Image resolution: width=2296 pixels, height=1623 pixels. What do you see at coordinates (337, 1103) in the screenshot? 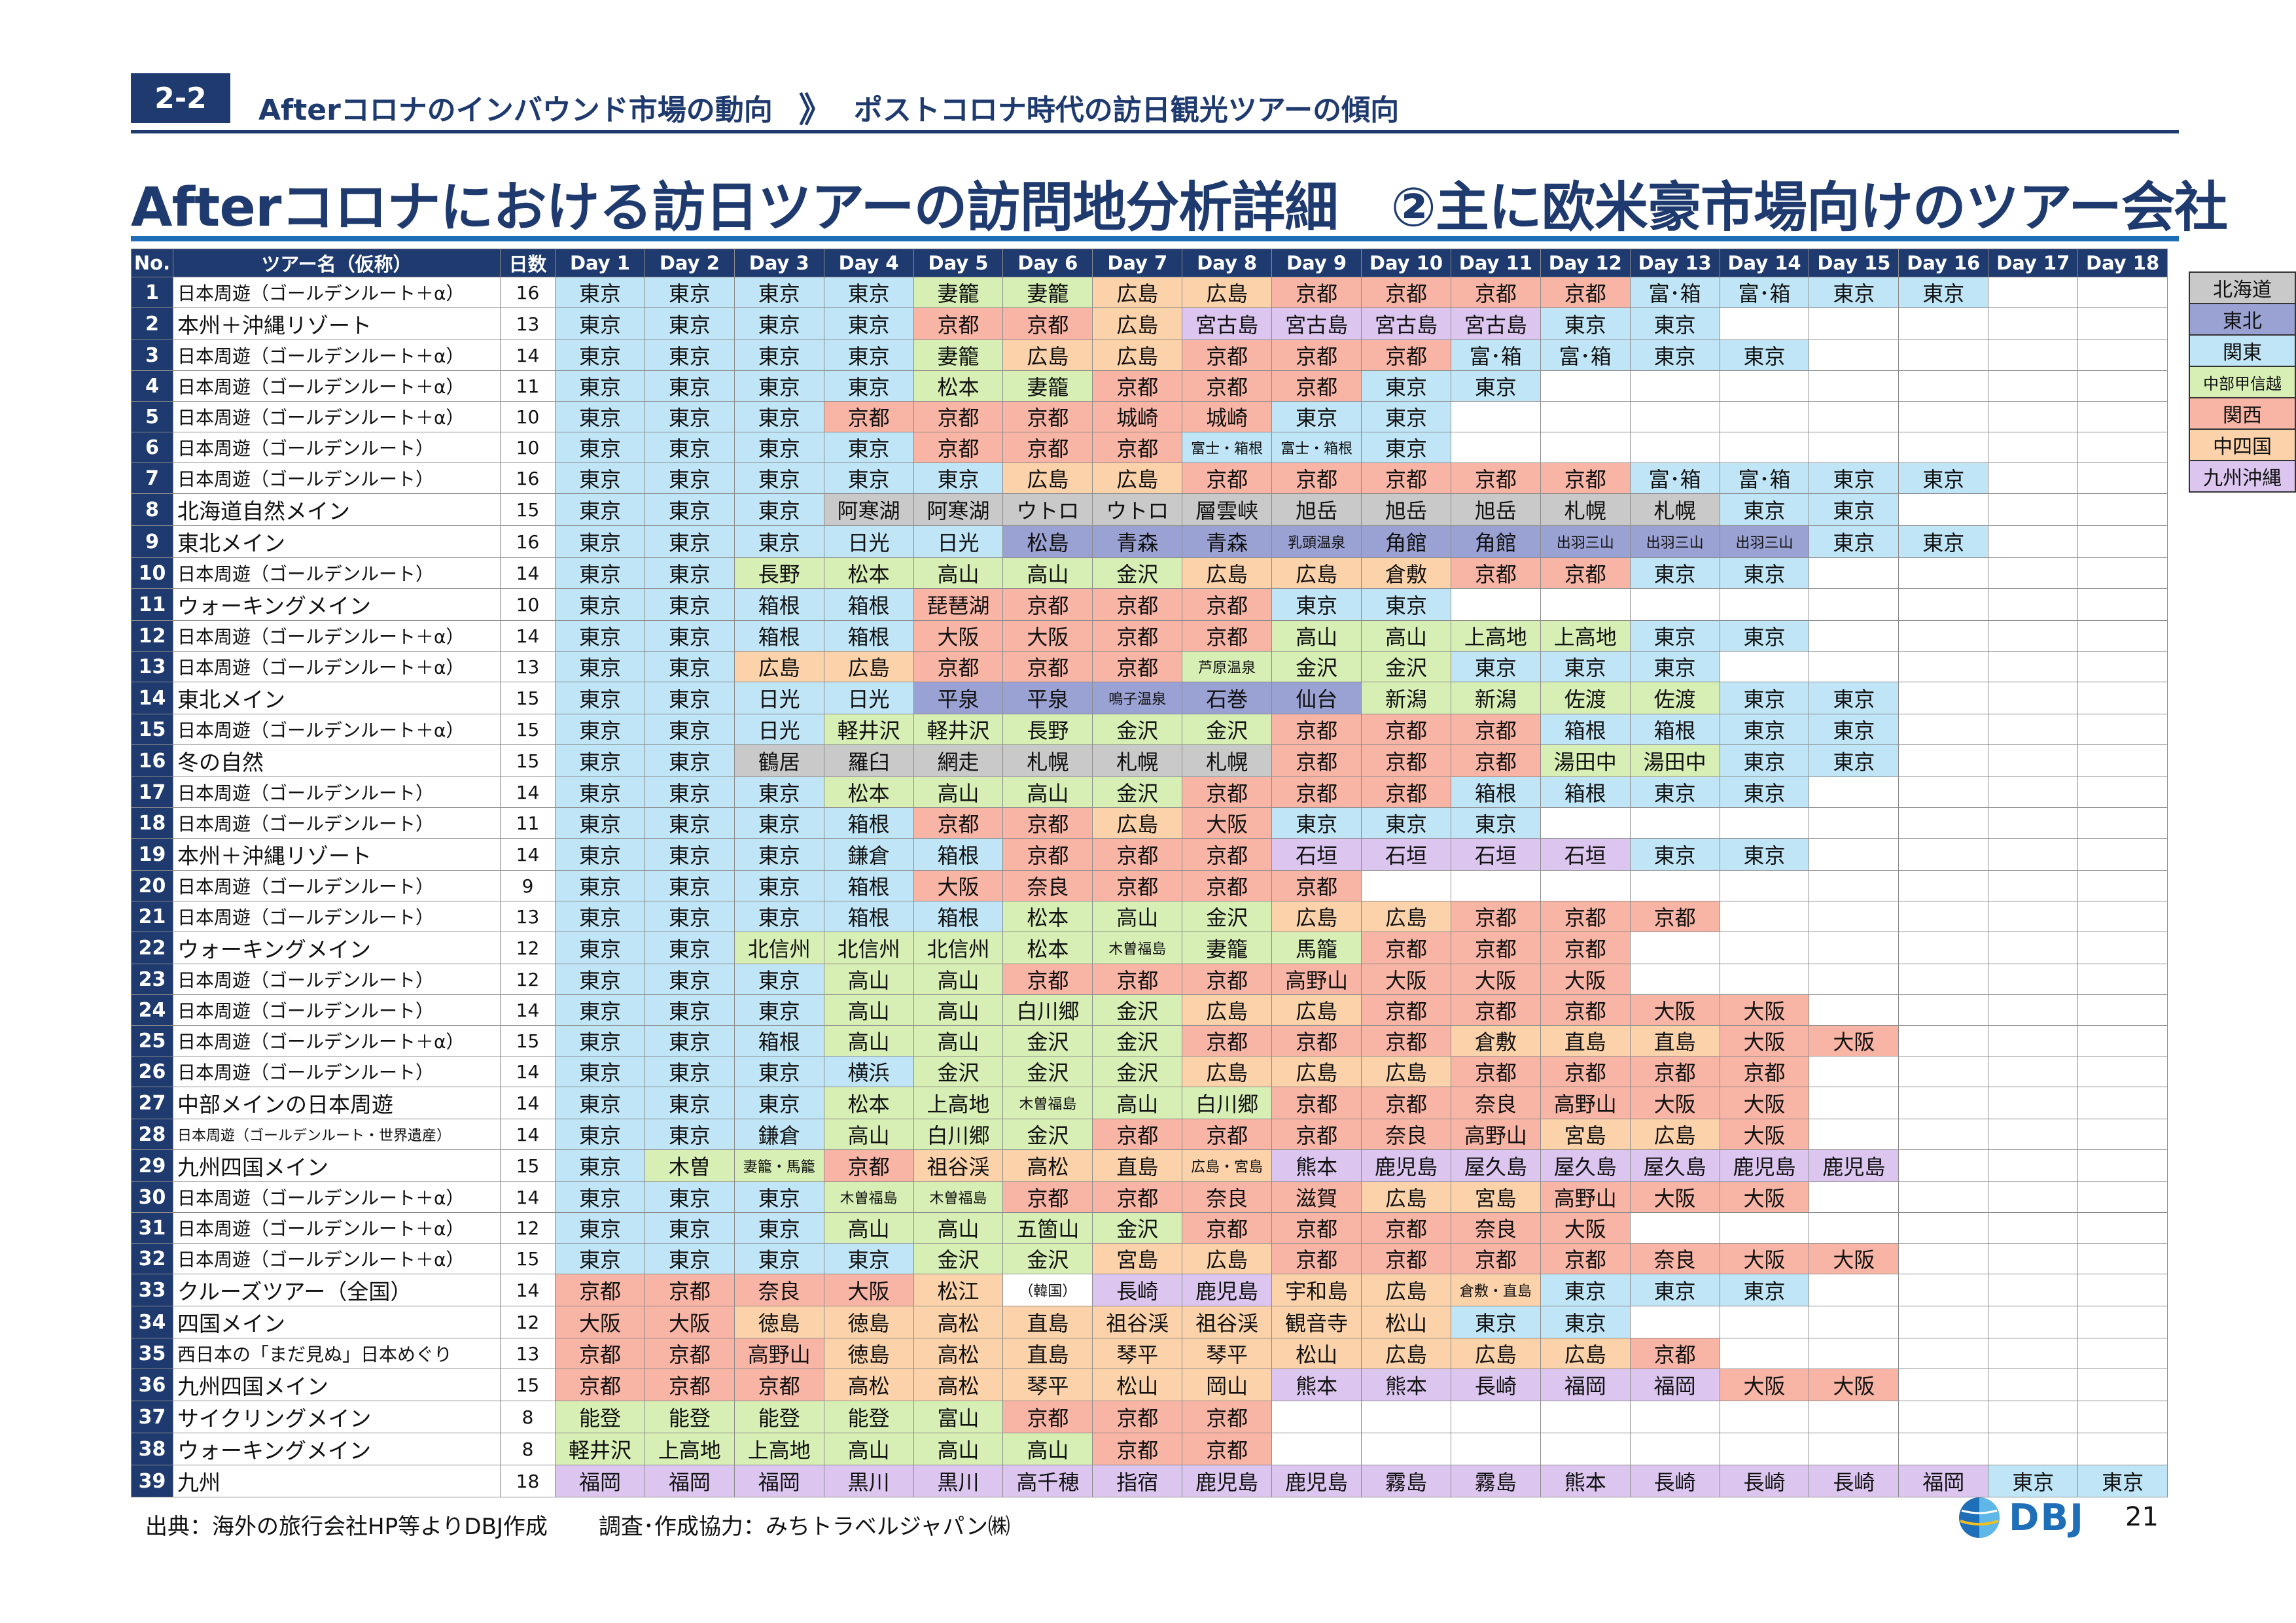
I see `tour-name: 中部メインの日本周遊` at bounding box center [337, 1103].